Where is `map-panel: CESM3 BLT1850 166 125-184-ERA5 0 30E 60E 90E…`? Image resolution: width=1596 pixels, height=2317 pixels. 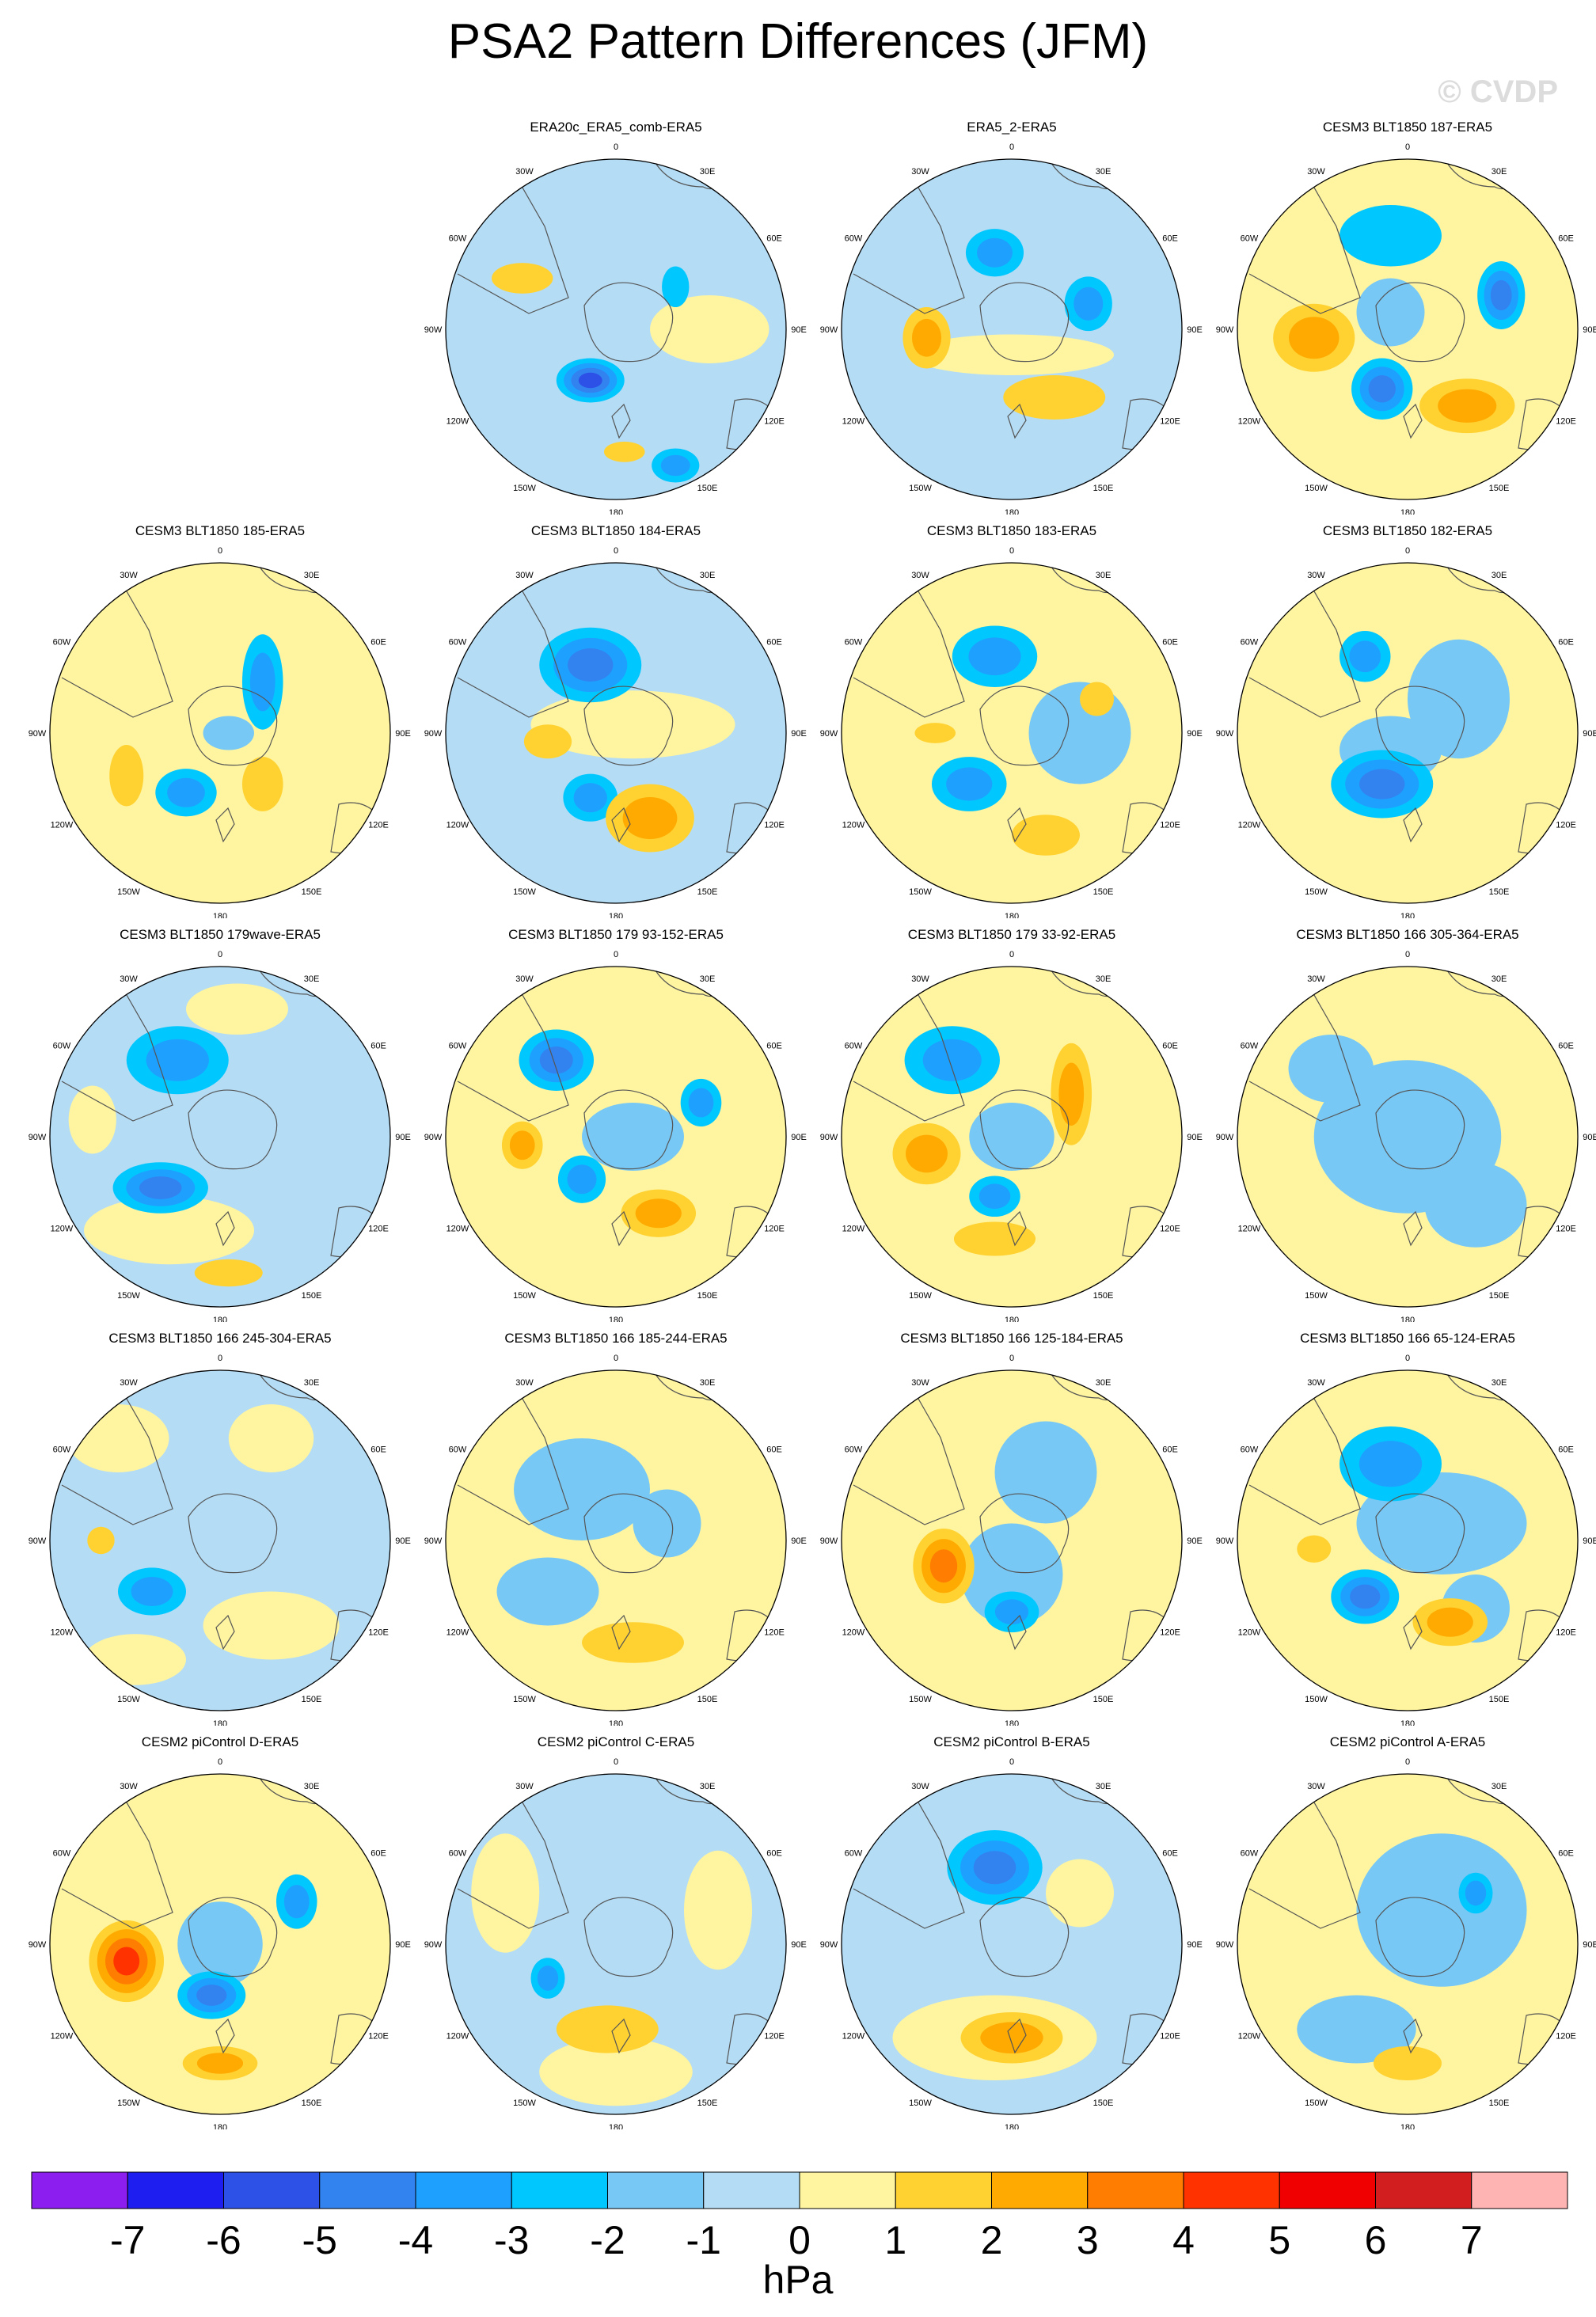
map-panel: CESM3 BLT1850 166 125-184-ERA5 0 30E 60E 90E… is located at coordinates (1012, 1528).